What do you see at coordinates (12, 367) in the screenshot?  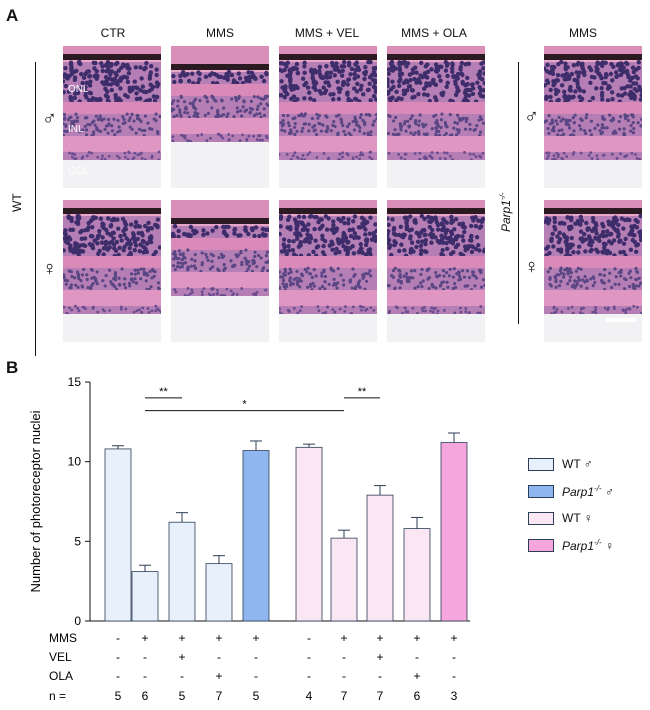 I see `panel-b-letter: B` at bounding box center [12, 367].